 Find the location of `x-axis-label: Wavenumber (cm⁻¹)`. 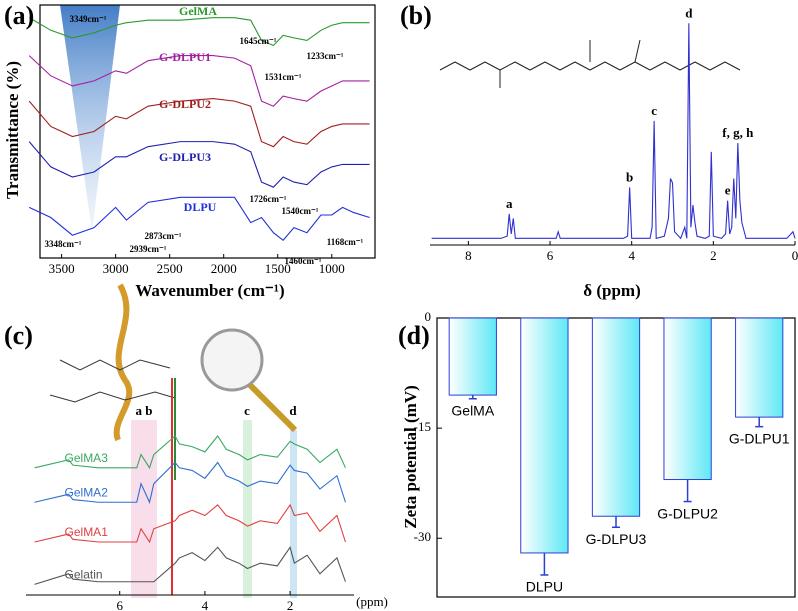

x-axis-label: Wavenumber (cm⁻¹) is located at coordinates (209, 290).